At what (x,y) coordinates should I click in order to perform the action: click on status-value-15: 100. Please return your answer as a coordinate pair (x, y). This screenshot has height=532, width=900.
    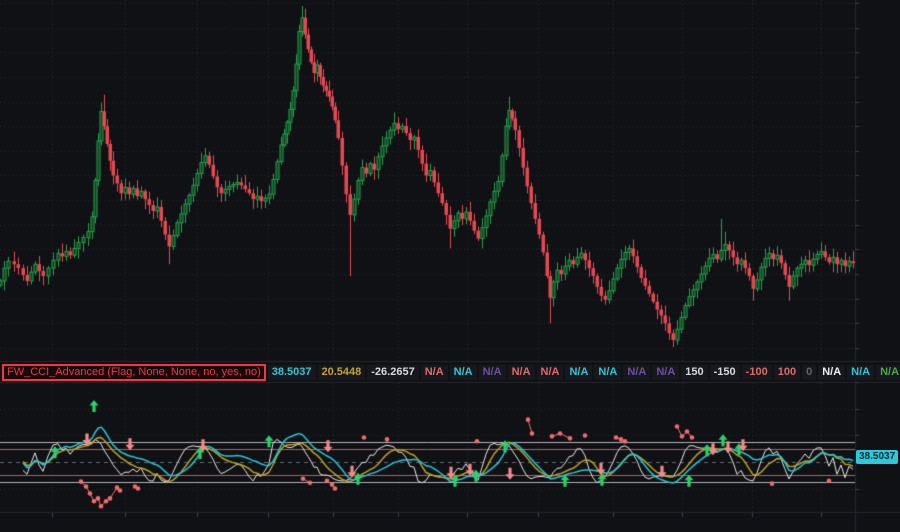
    Looking at the image, I should click on (787, 372).